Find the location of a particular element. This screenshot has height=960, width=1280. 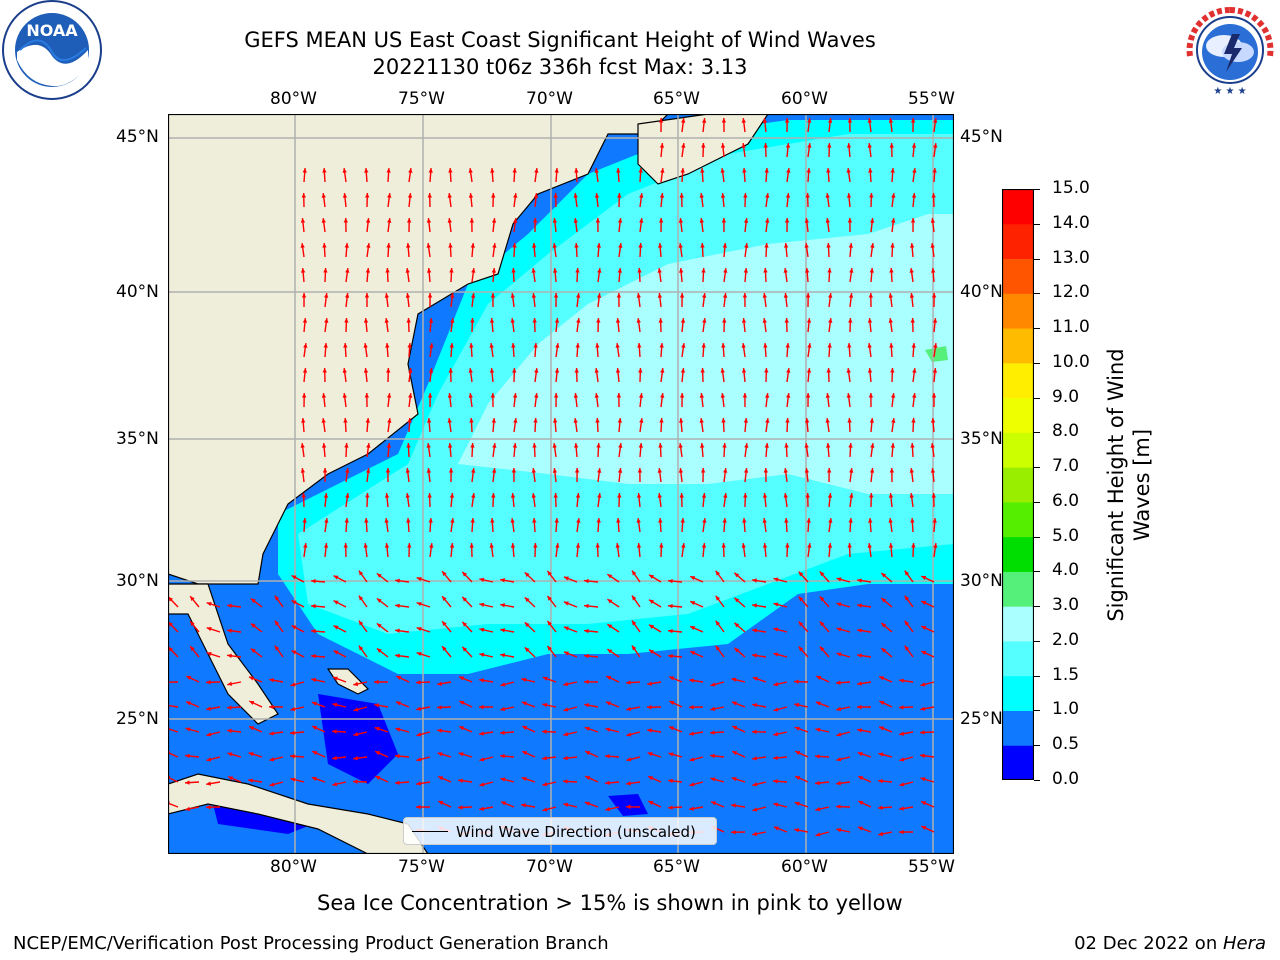

colorbar-swatch is located at coordinates (1018, 276).